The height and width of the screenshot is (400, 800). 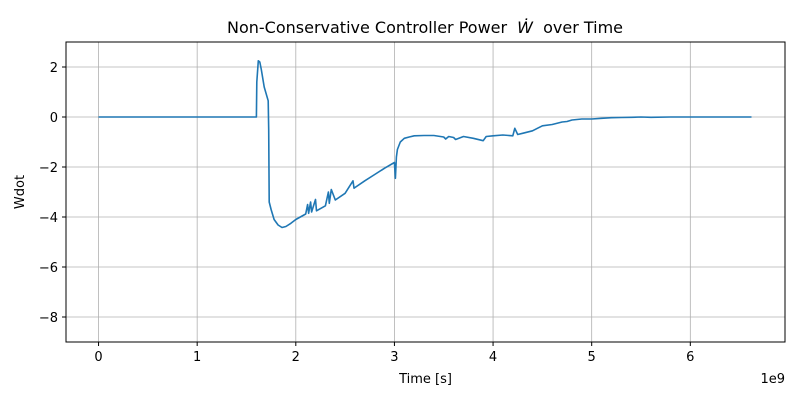 I want to click on y-tick-label: −4, so click(x=48, y=218).